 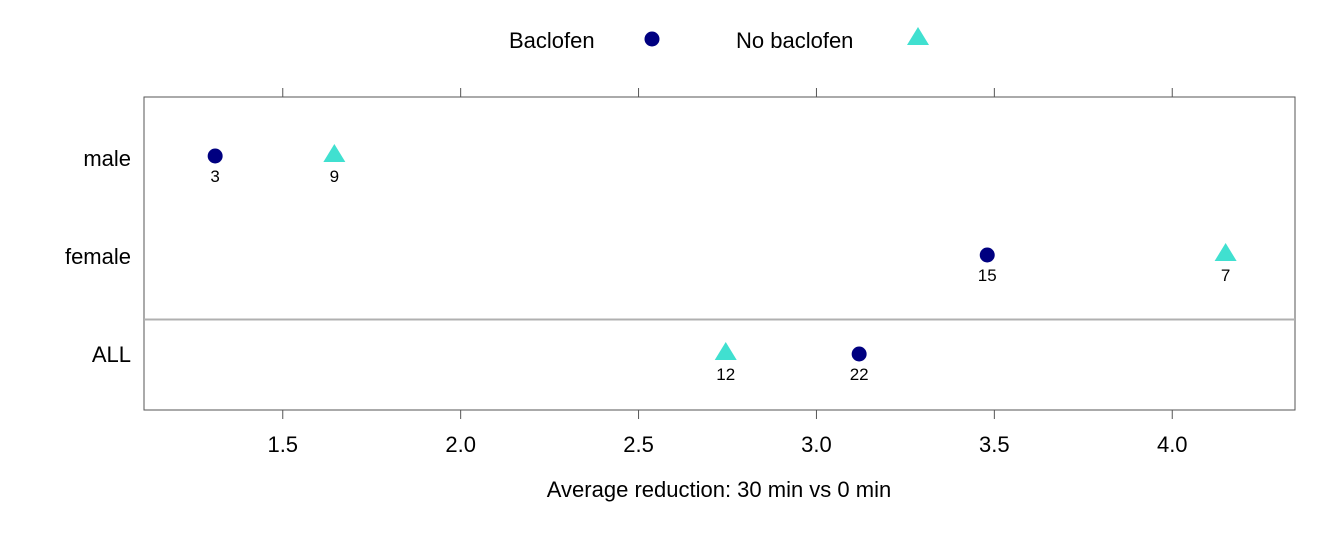 What do you see at coordinates (282, 444) in the screenshot?
I see `x-tick-label: 1.5` at bounding box center [282, 444].